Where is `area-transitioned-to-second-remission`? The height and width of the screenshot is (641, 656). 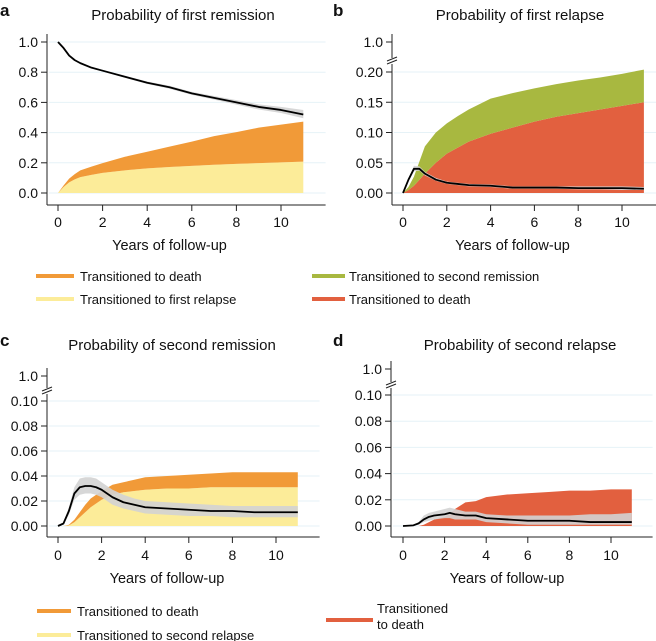
area-transitioned-to-second-remission is located at coordinates (523, 131).